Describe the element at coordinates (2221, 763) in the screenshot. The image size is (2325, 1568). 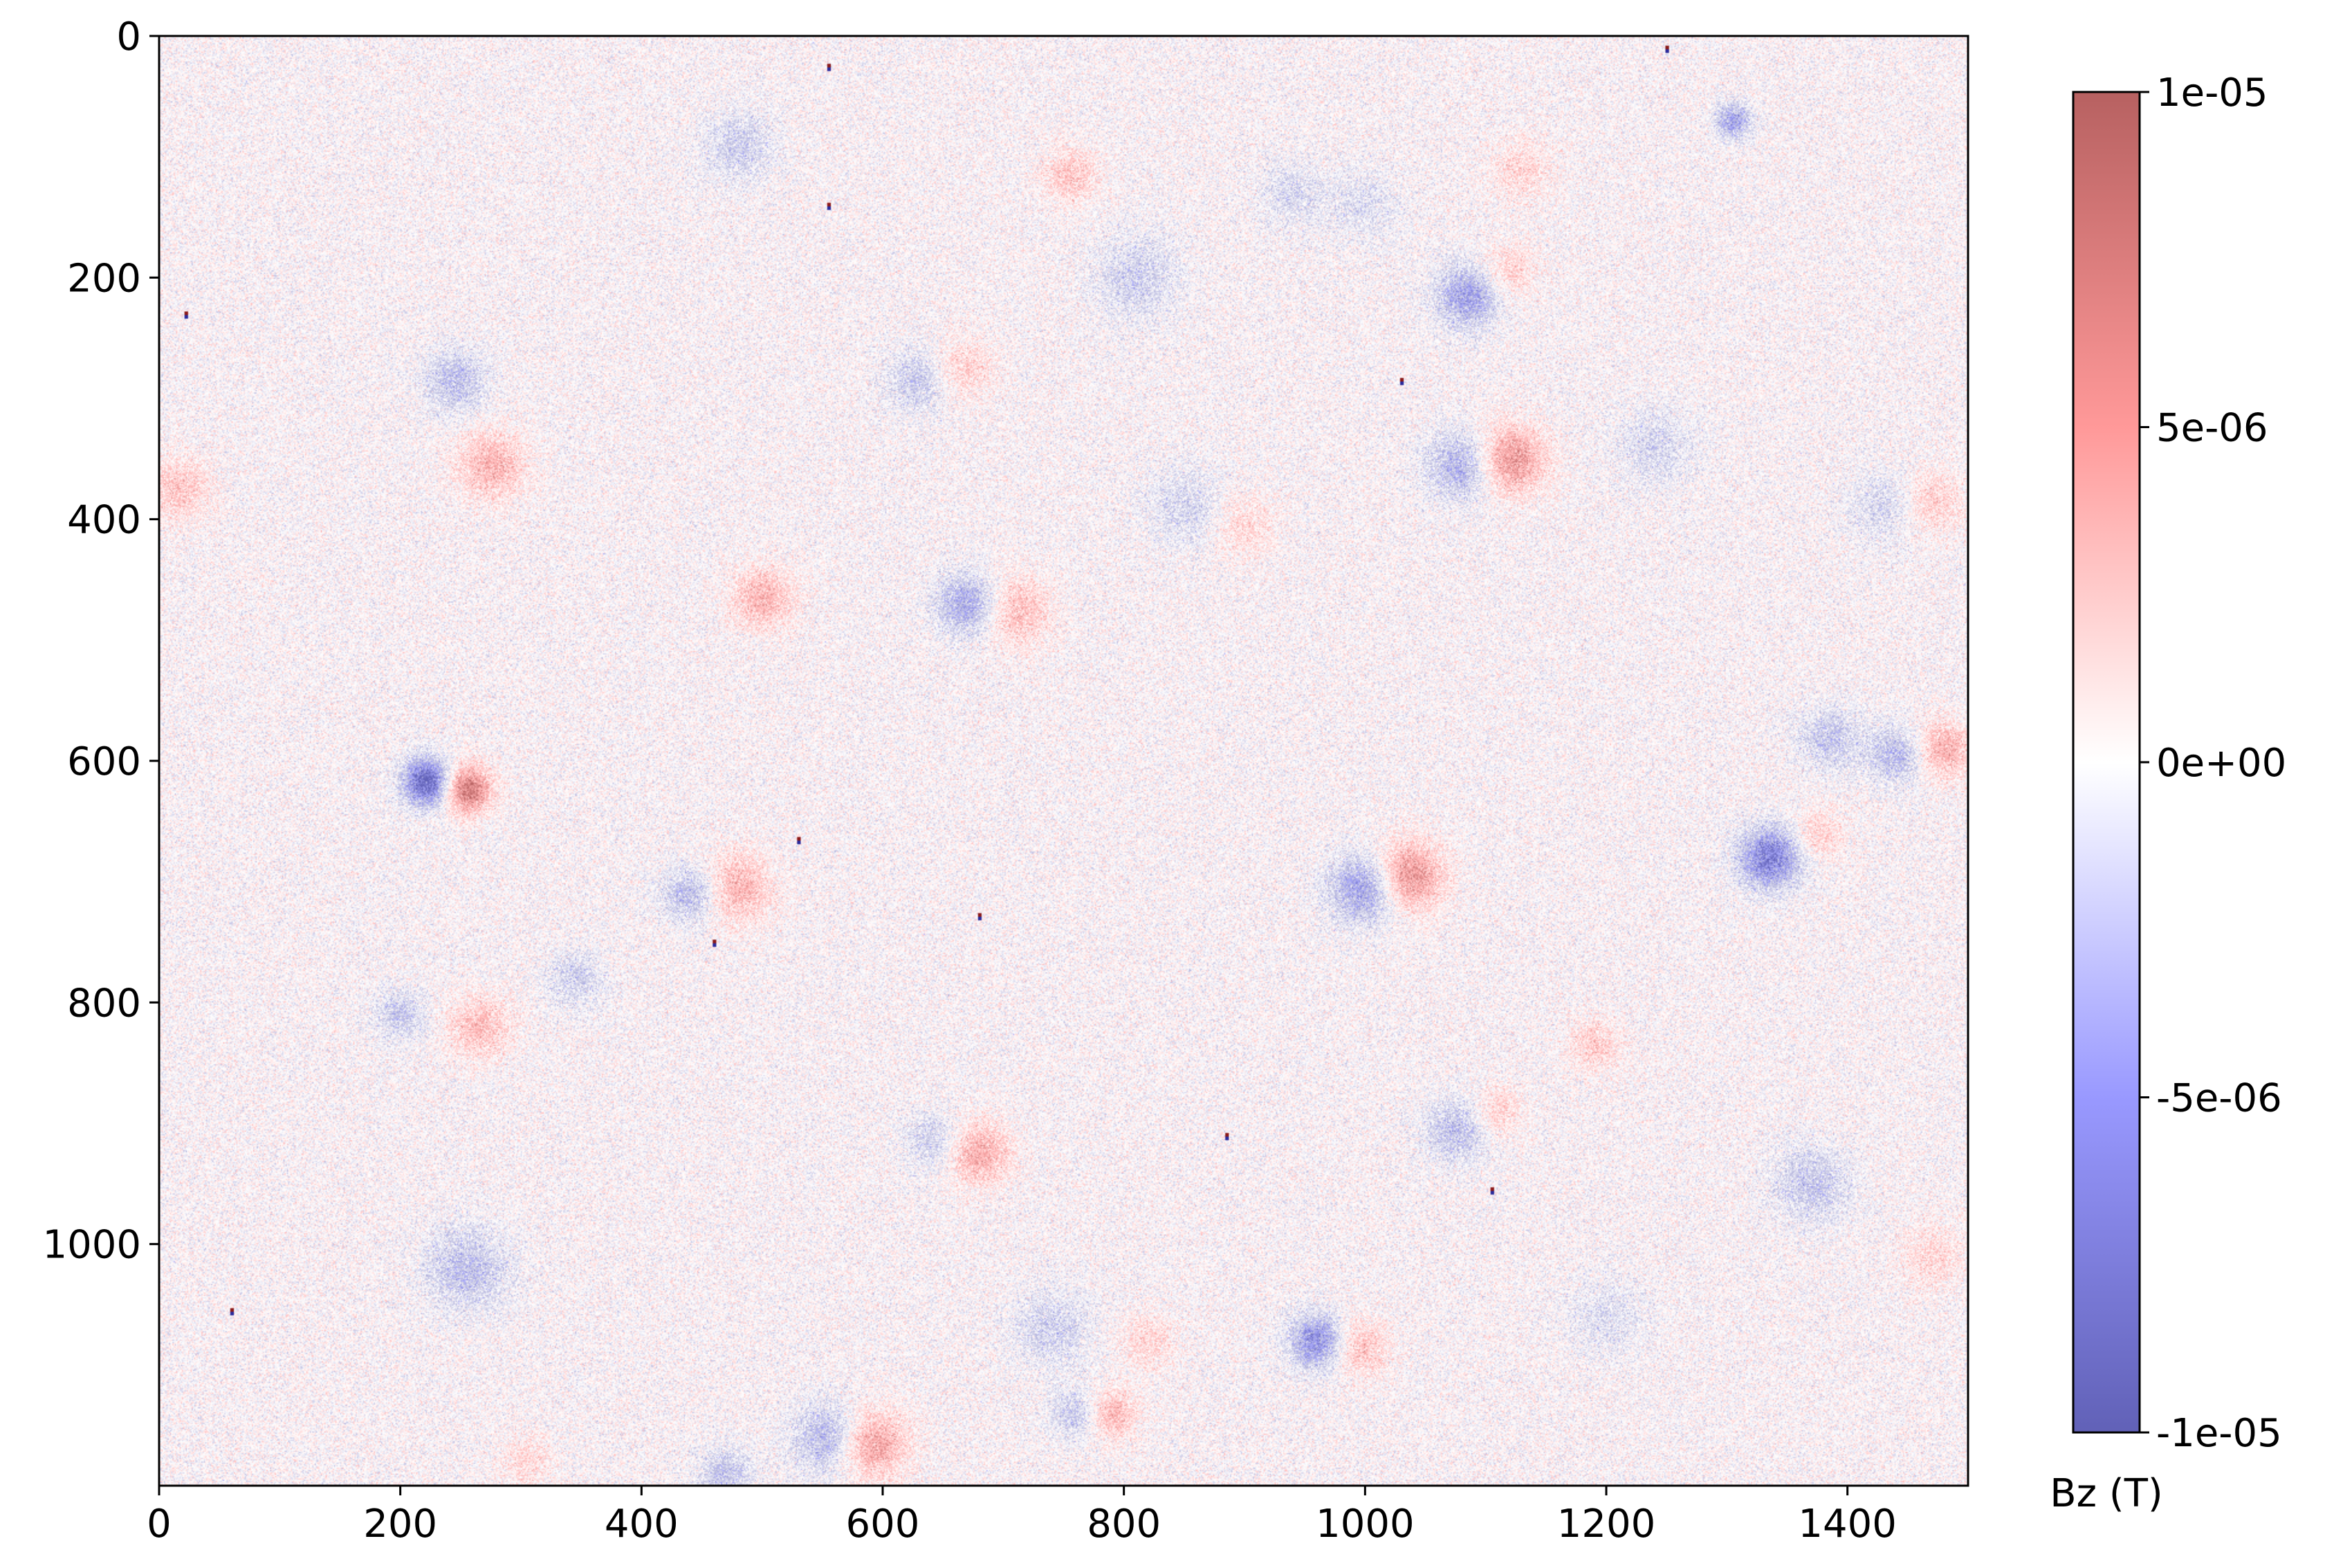
I see `colorbar-tick-label: 0e+00` at that location.